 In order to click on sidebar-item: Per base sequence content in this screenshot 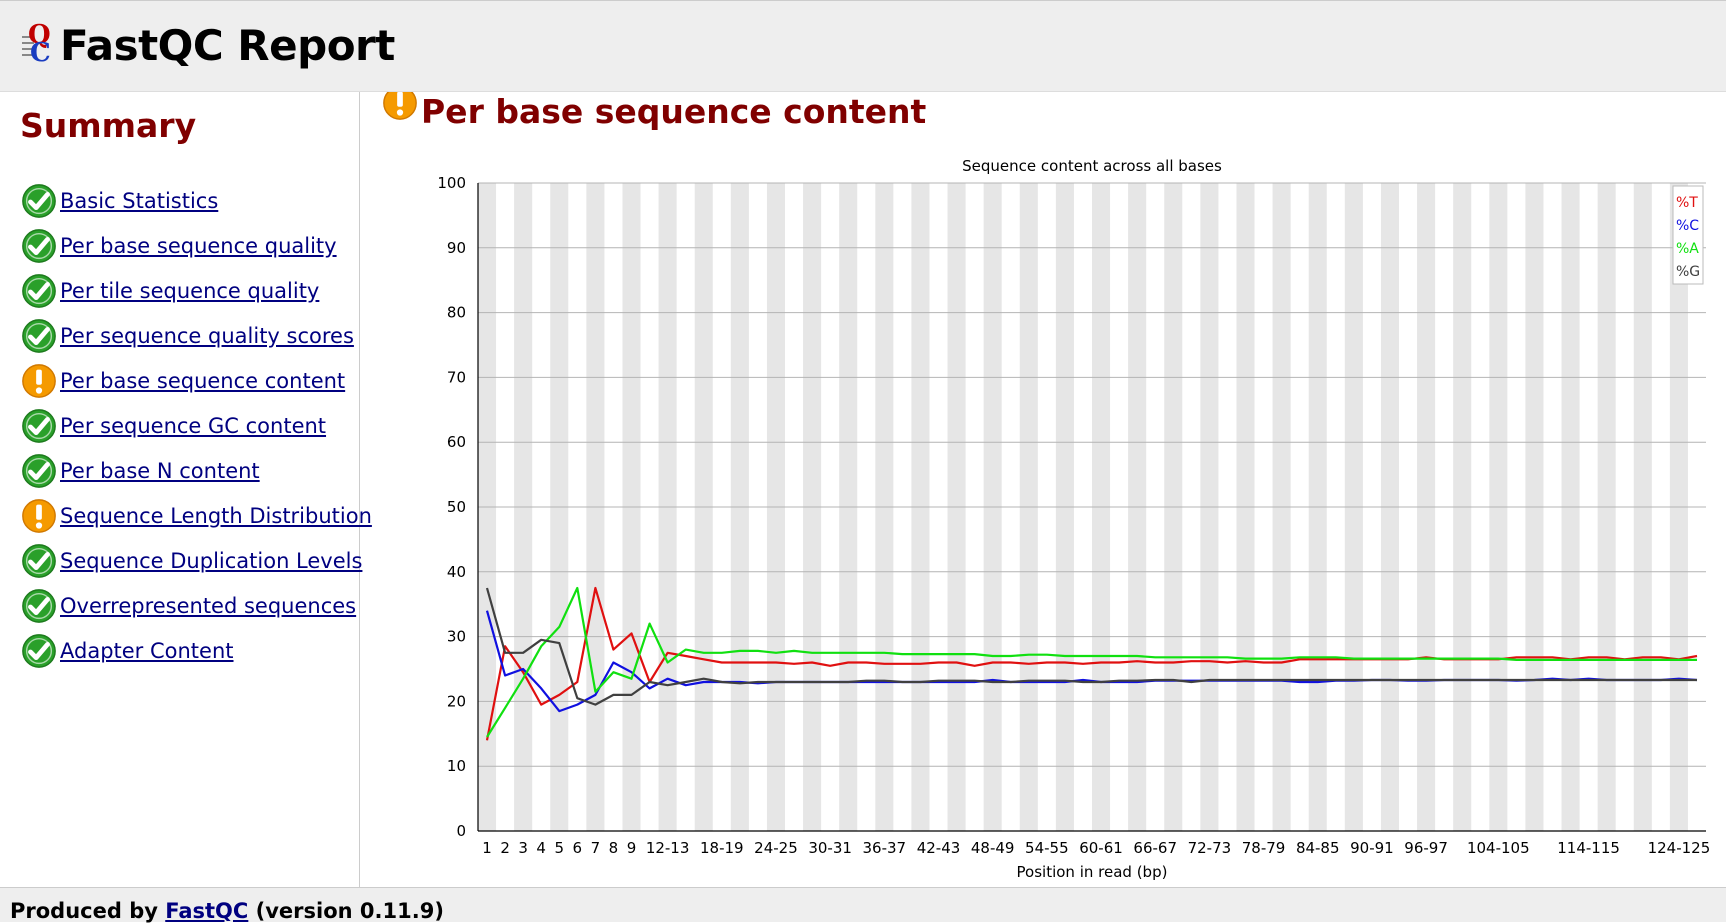, I will do `click(196, 380)`.